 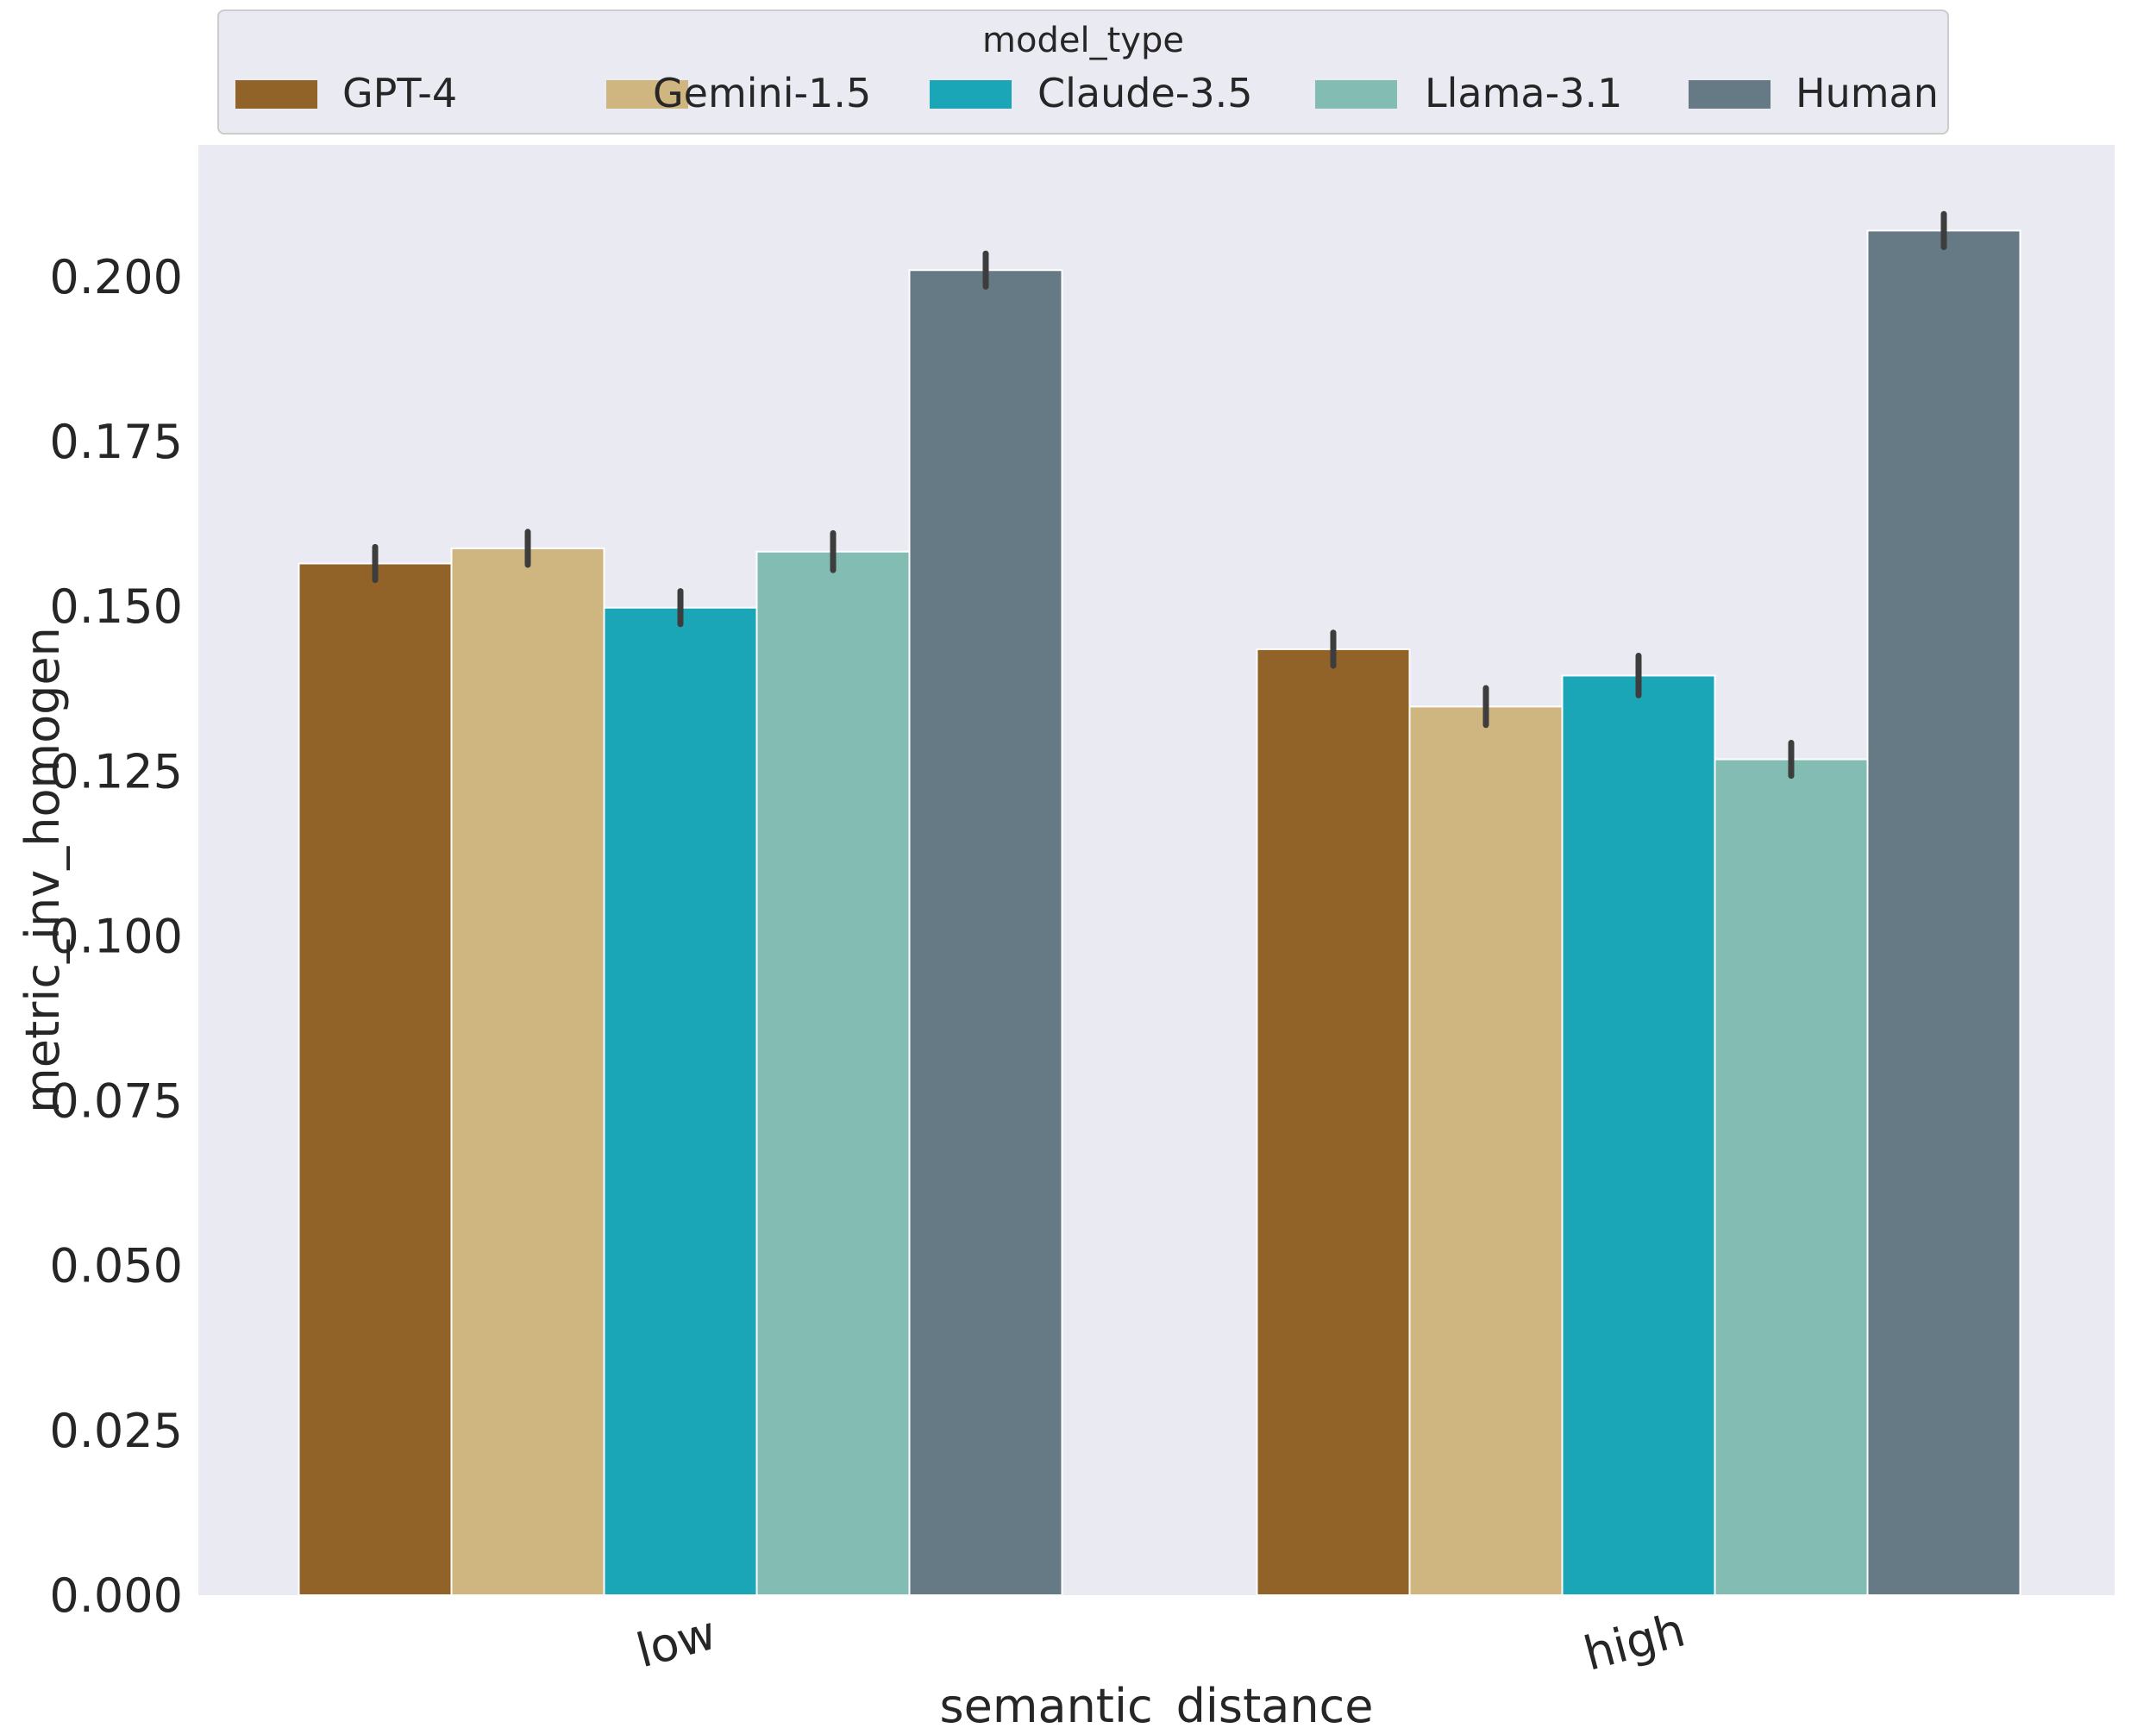 I want to click on y-tick-label: 0.175, so click(x=116, y=442).